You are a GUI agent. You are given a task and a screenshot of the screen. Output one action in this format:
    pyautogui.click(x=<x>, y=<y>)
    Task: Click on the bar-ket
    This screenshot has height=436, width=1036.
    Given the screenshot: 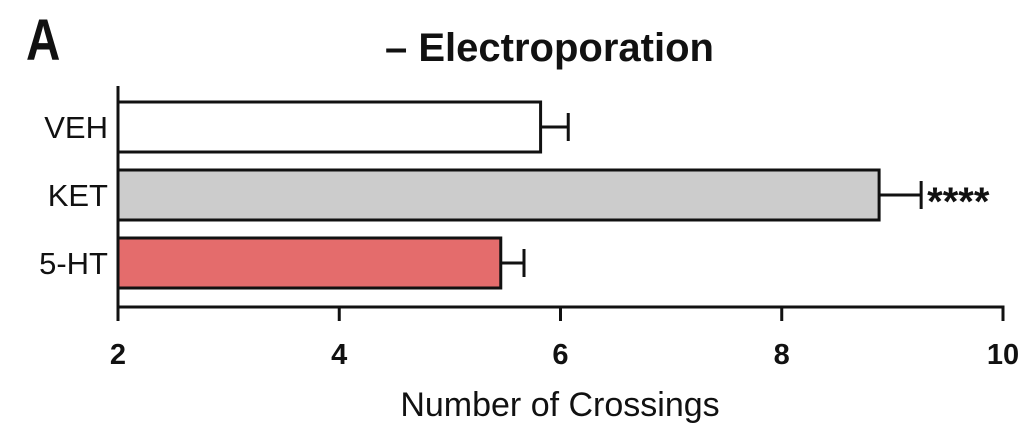 What is the action you would take?
    pyautogui.click(x=498, y=195)
    